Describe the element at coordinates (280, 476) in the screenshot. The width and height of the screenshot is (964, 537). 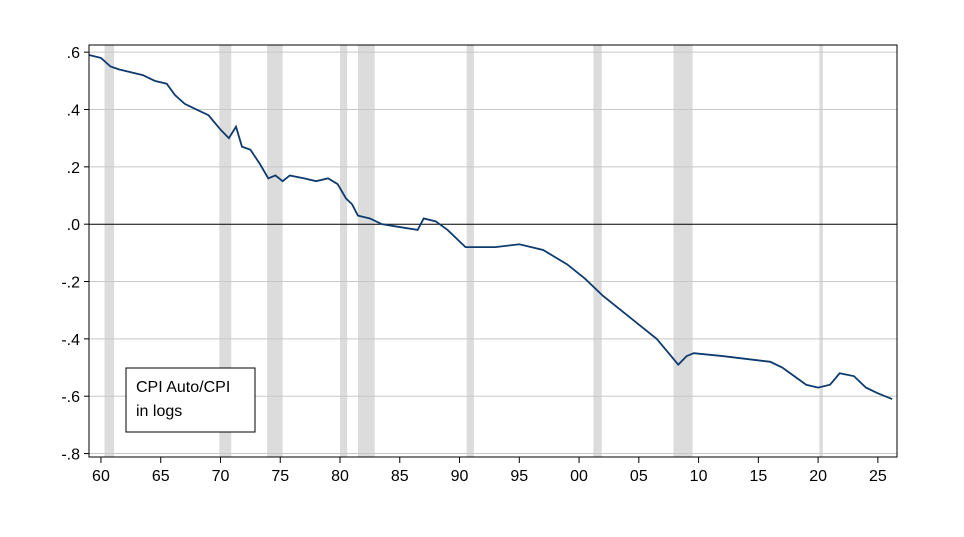
I see `x-tick-label: 75` at that location.